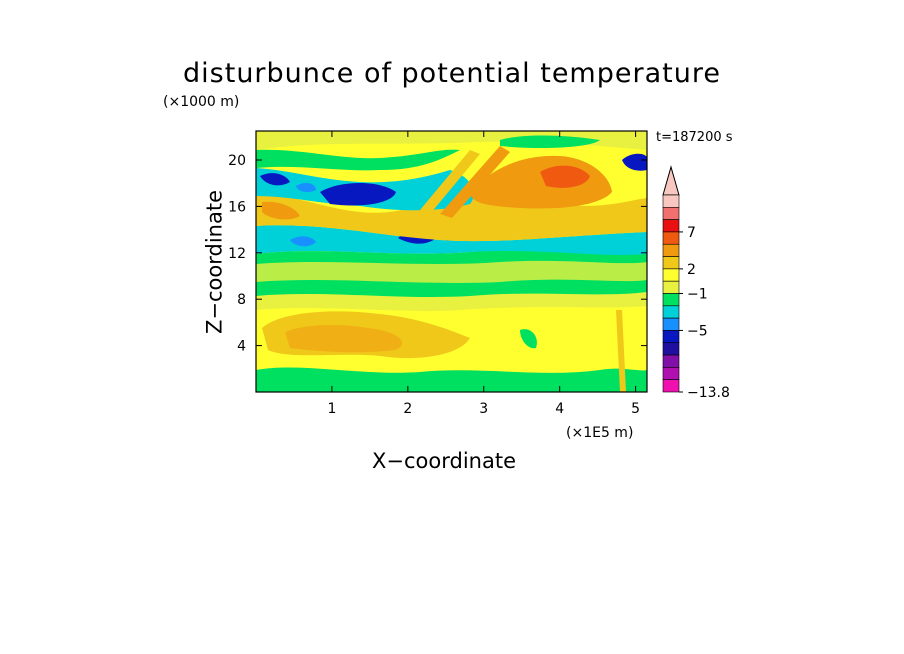  Describe the element at coordinates (671, 180) in the screenshot. I see `colorbar-arrow` at that location.